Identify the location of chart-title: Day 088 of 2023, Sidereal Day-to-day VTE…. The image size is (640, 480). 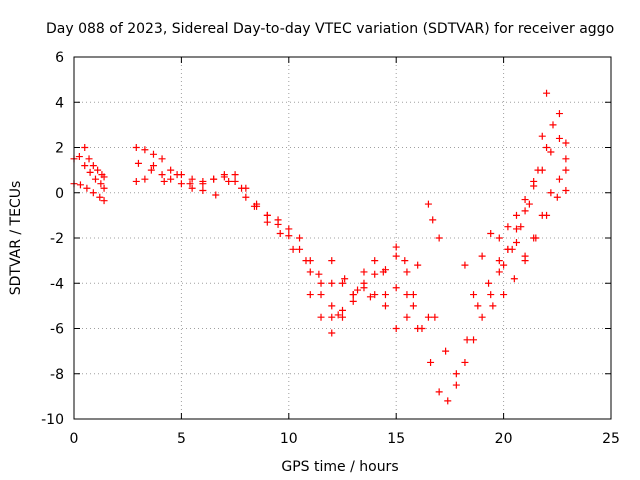
(330, 29).